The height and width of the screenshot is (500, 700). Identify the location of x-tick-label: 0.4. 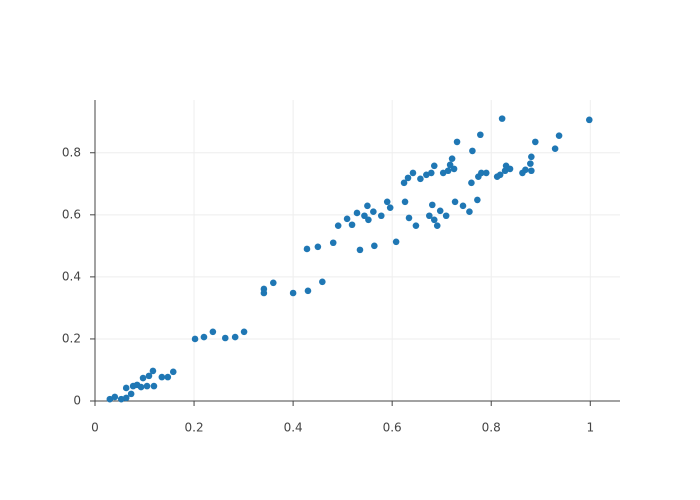
(293, 428).